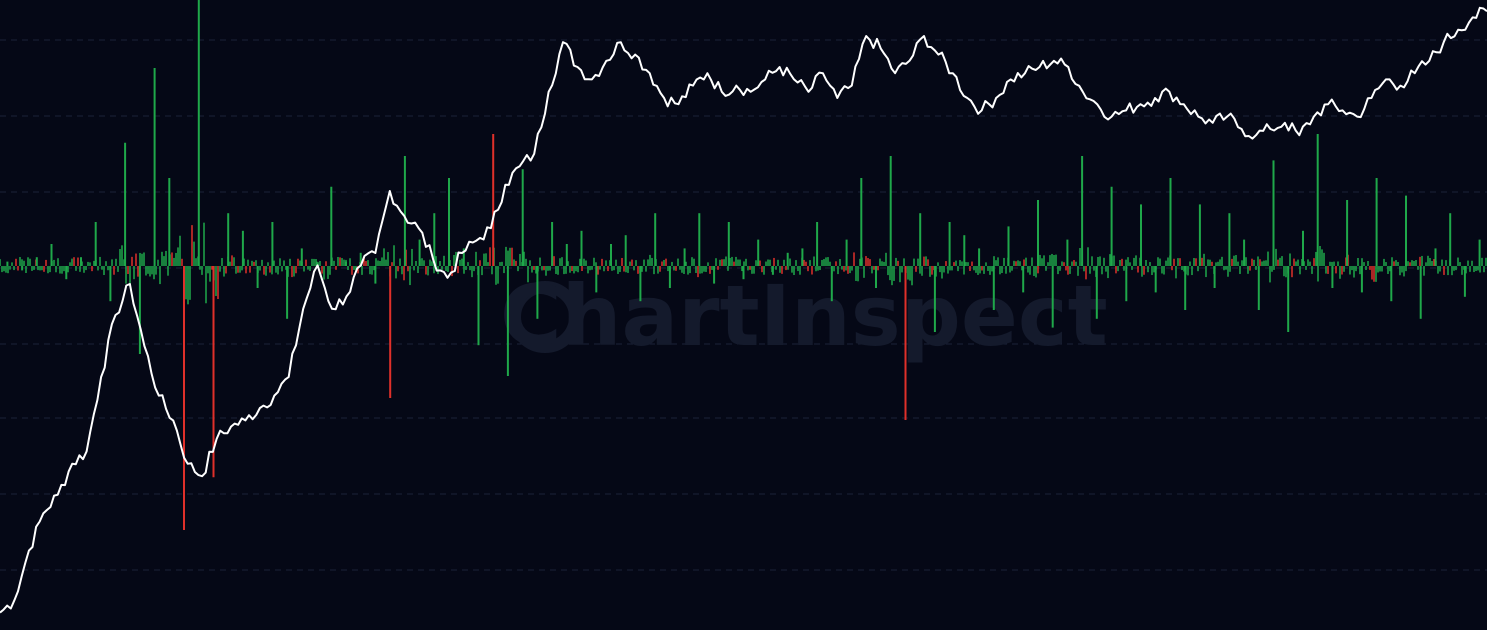  I want to click on watermark: ChartInspect, so click(804, 316).